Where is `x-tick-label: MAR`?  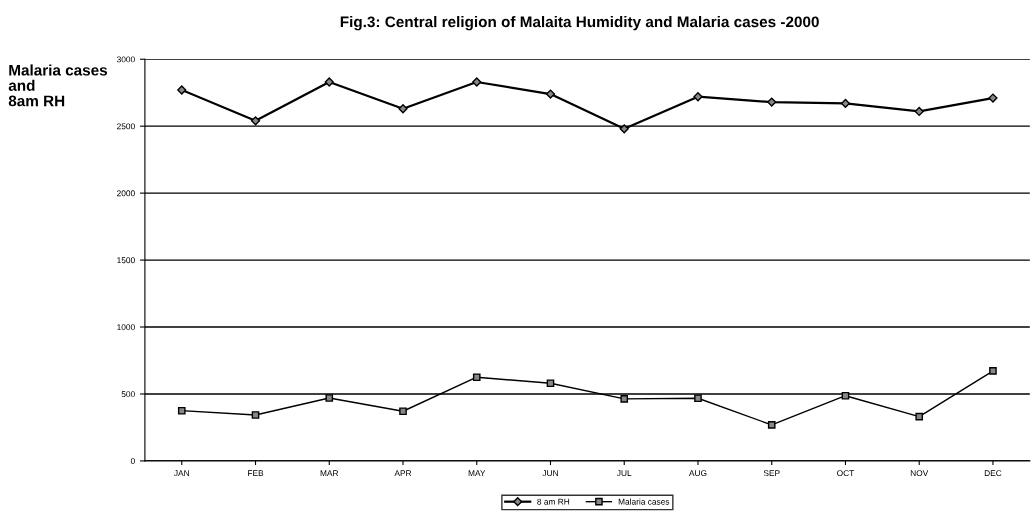
x-tick-label: MAR is located at coordinates (329, 473).